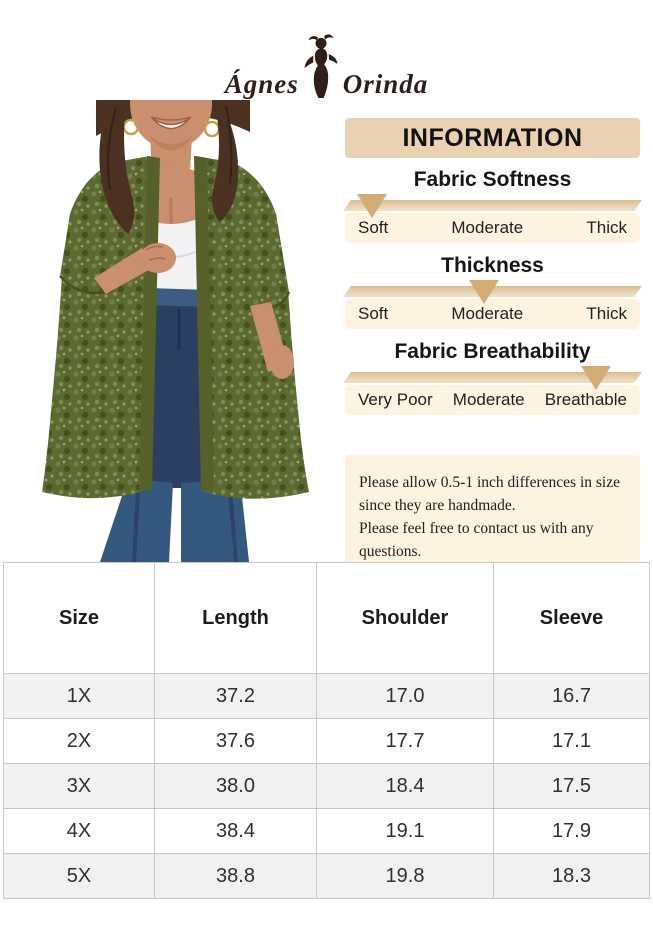 Image resolution: width=653 pixels, height=940 pixels. Describe the element at coordinates (437, 505) in the screenshot. I see `note-line: since they are handmade.` at that location.